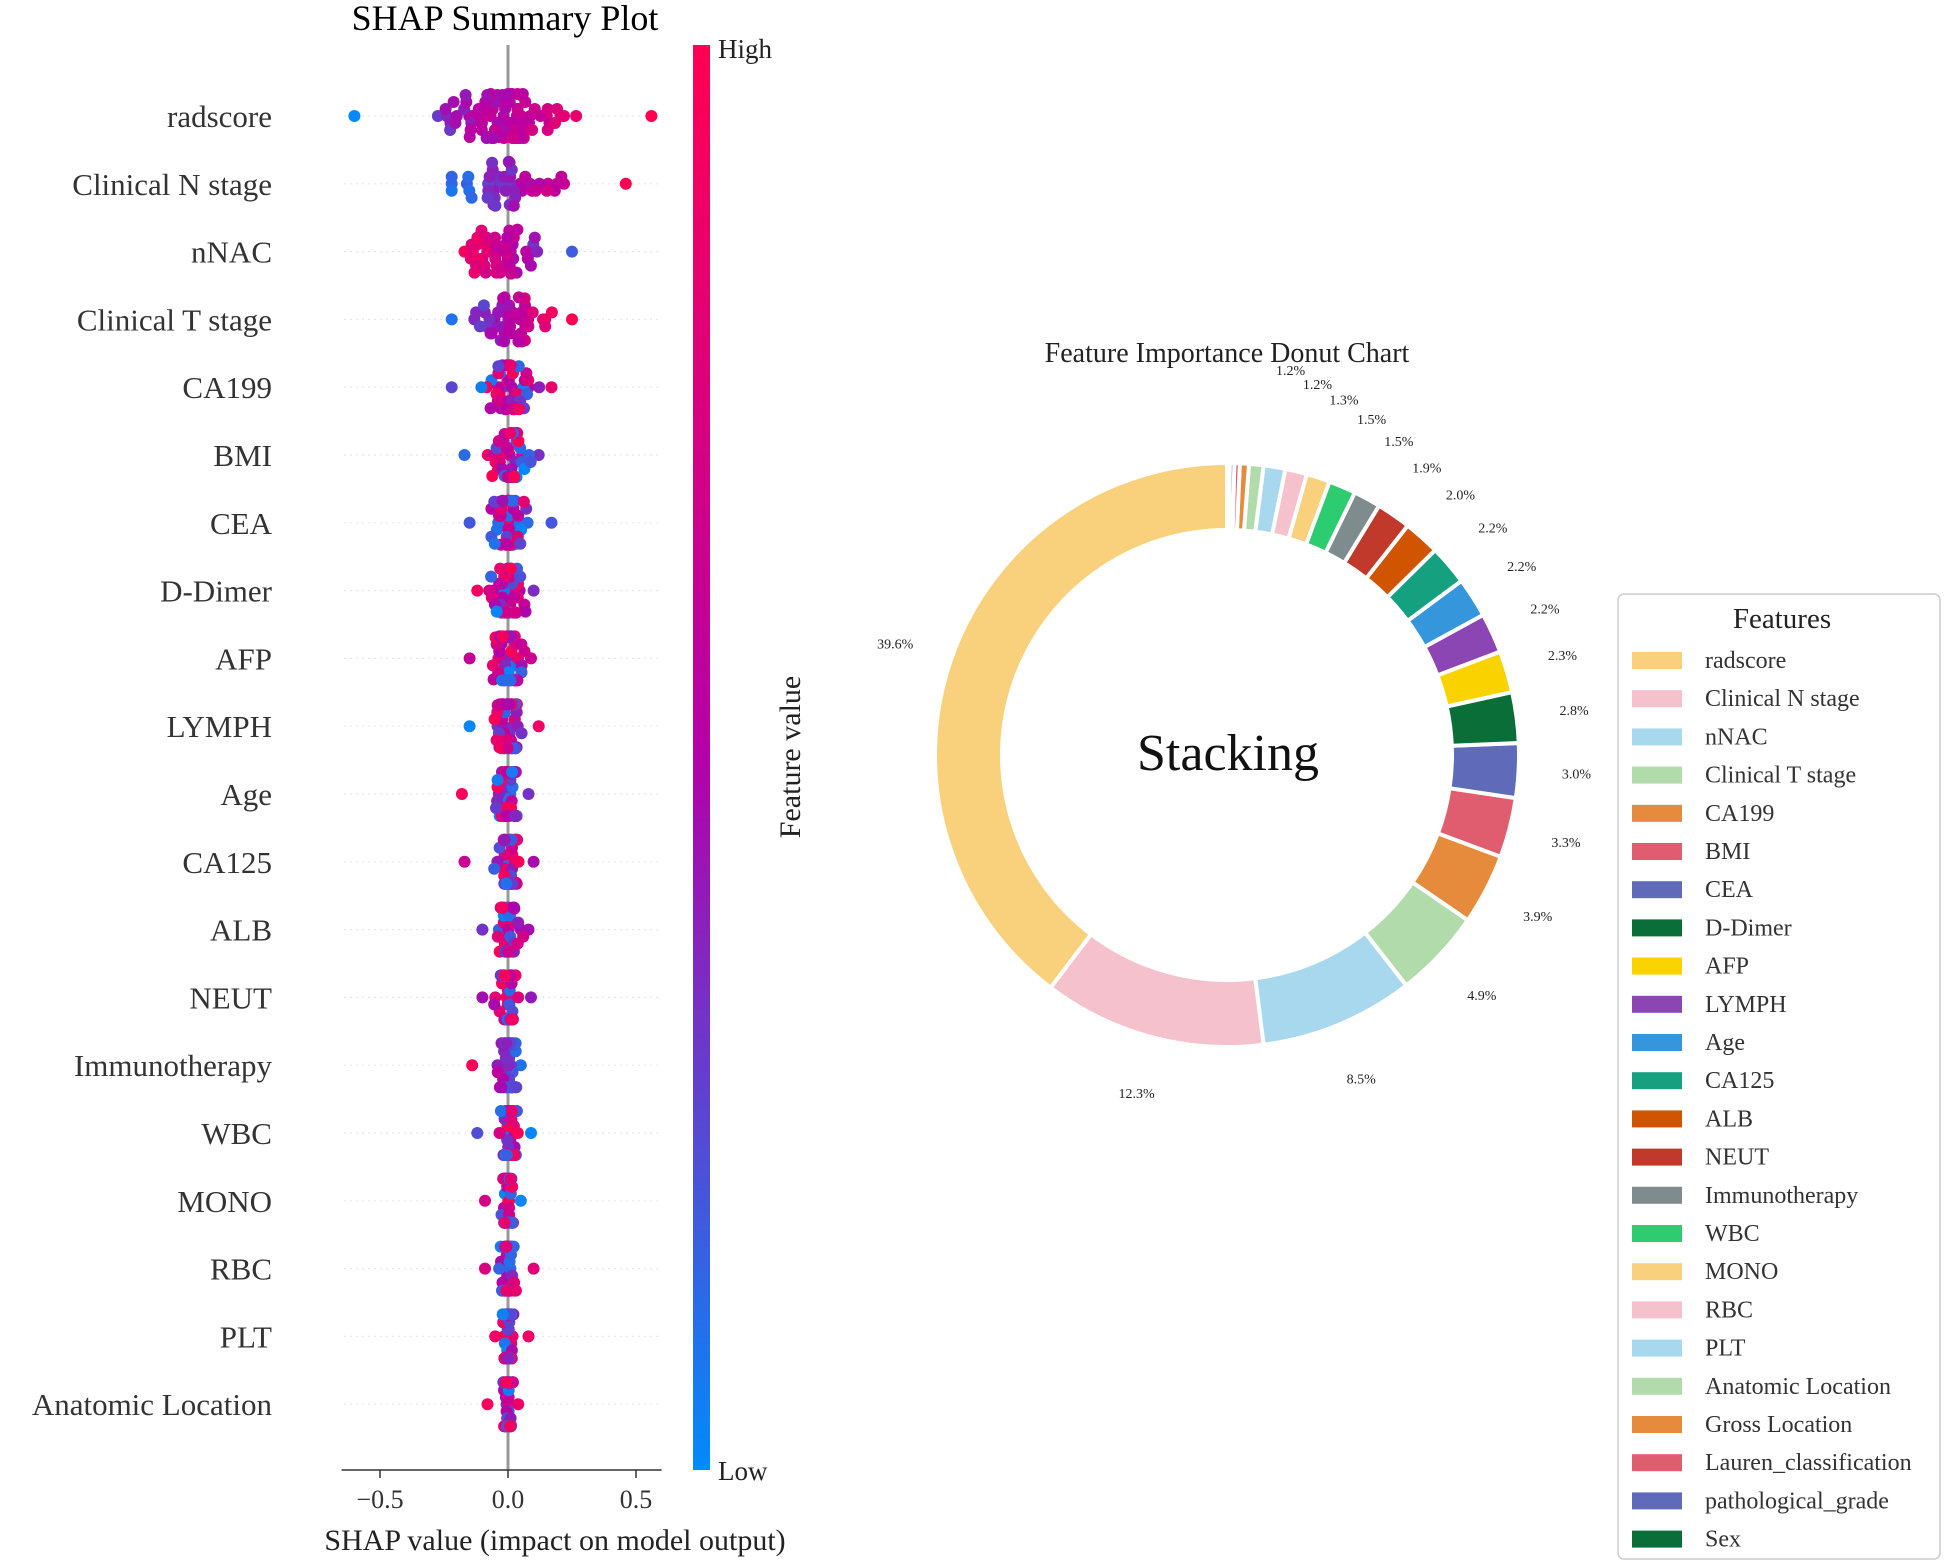  I want to click on shap-x-axis-title: SHAP value (impact on model output), so click(554, 1540).